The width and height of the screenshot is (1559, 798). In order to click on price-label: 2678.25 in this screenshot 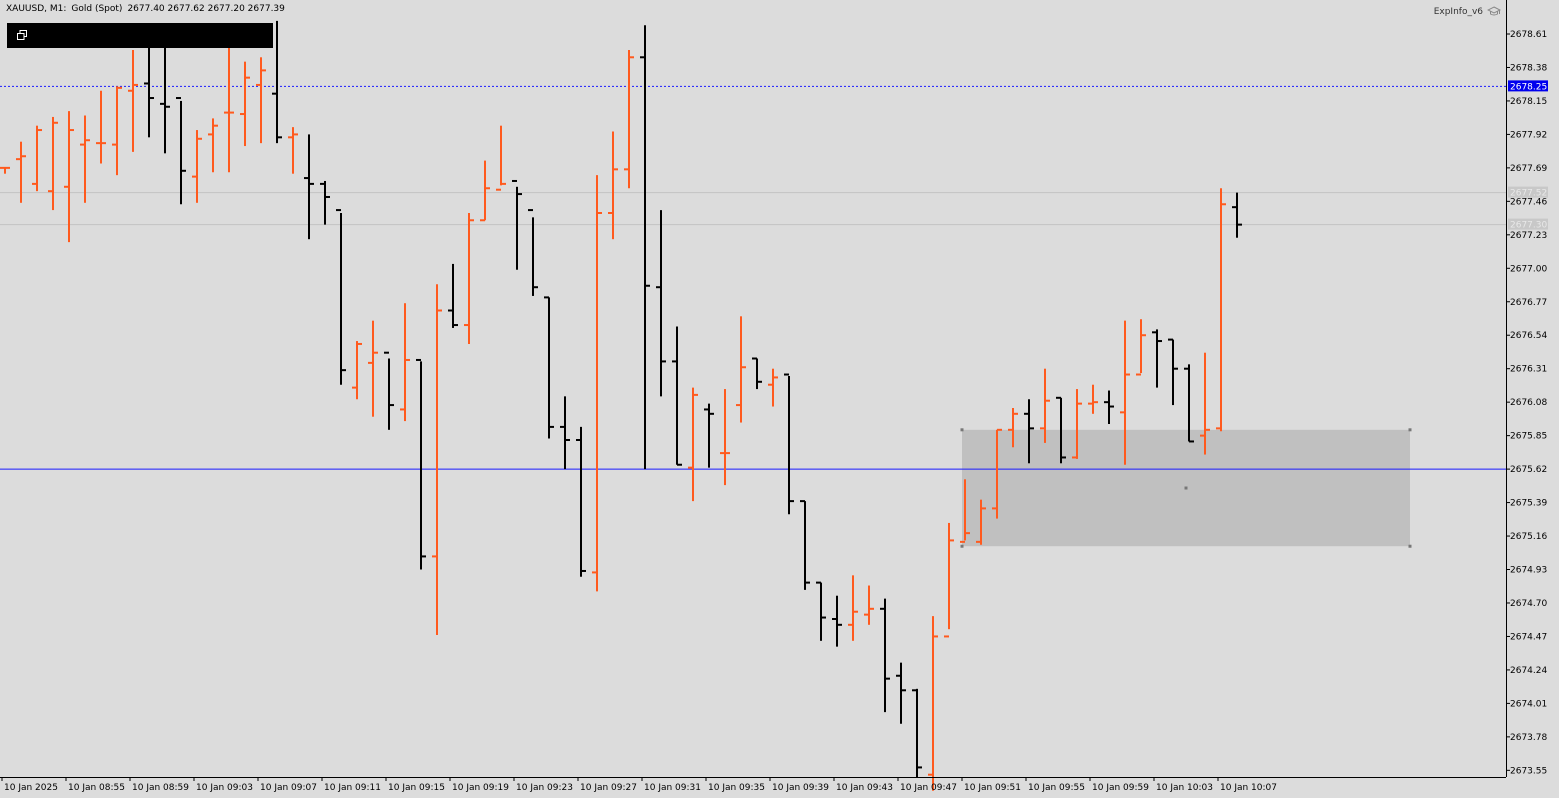, I will do `click(1528, 87)`.